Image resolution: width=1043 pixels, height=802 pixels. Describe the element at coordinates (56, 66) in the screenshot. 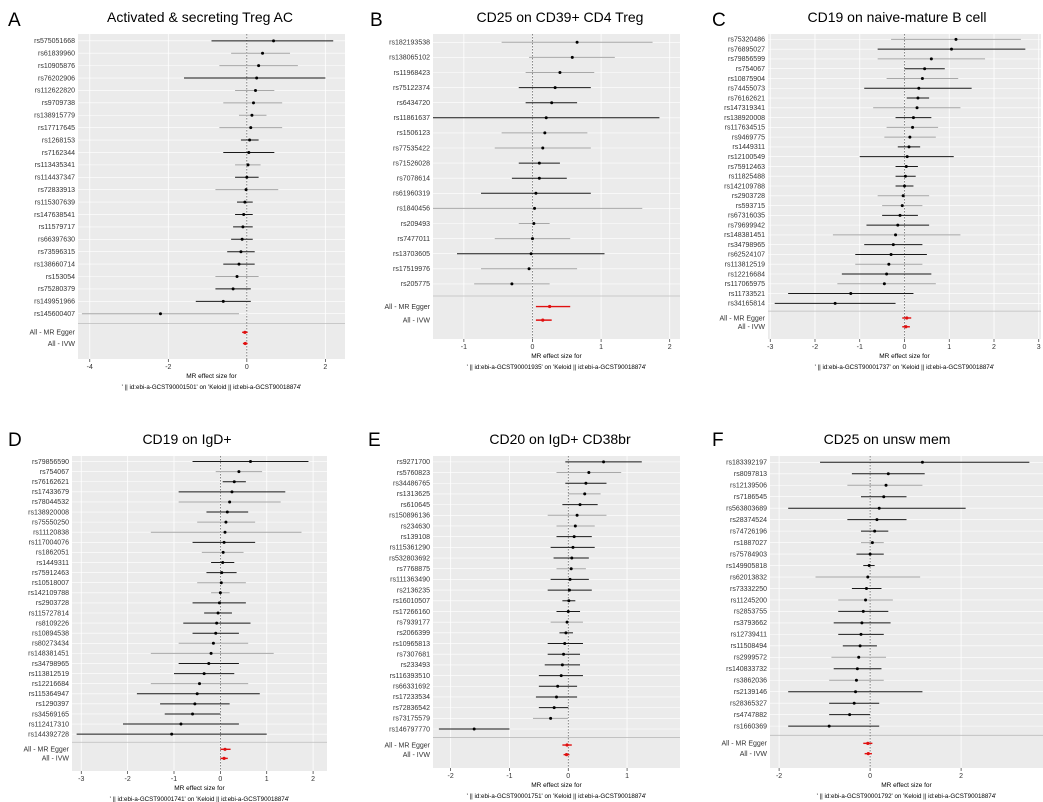

I see `snp-label: rs10905876` at that location.